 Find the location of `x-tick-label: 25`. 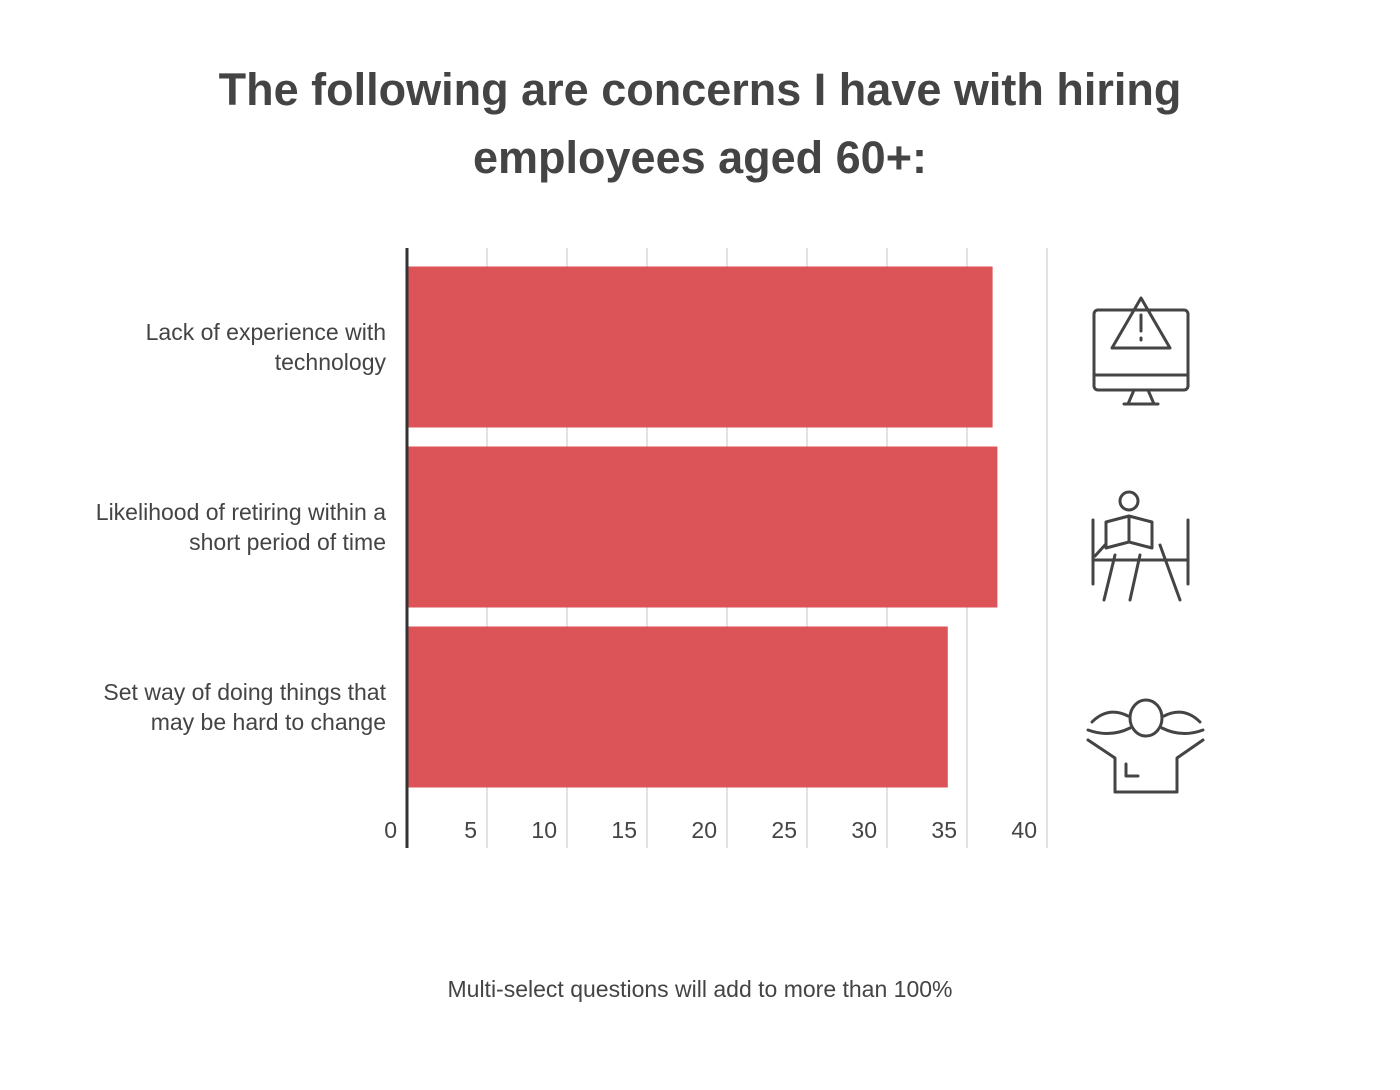

x-tick-label: 25 is located at coordinates (784, 830).